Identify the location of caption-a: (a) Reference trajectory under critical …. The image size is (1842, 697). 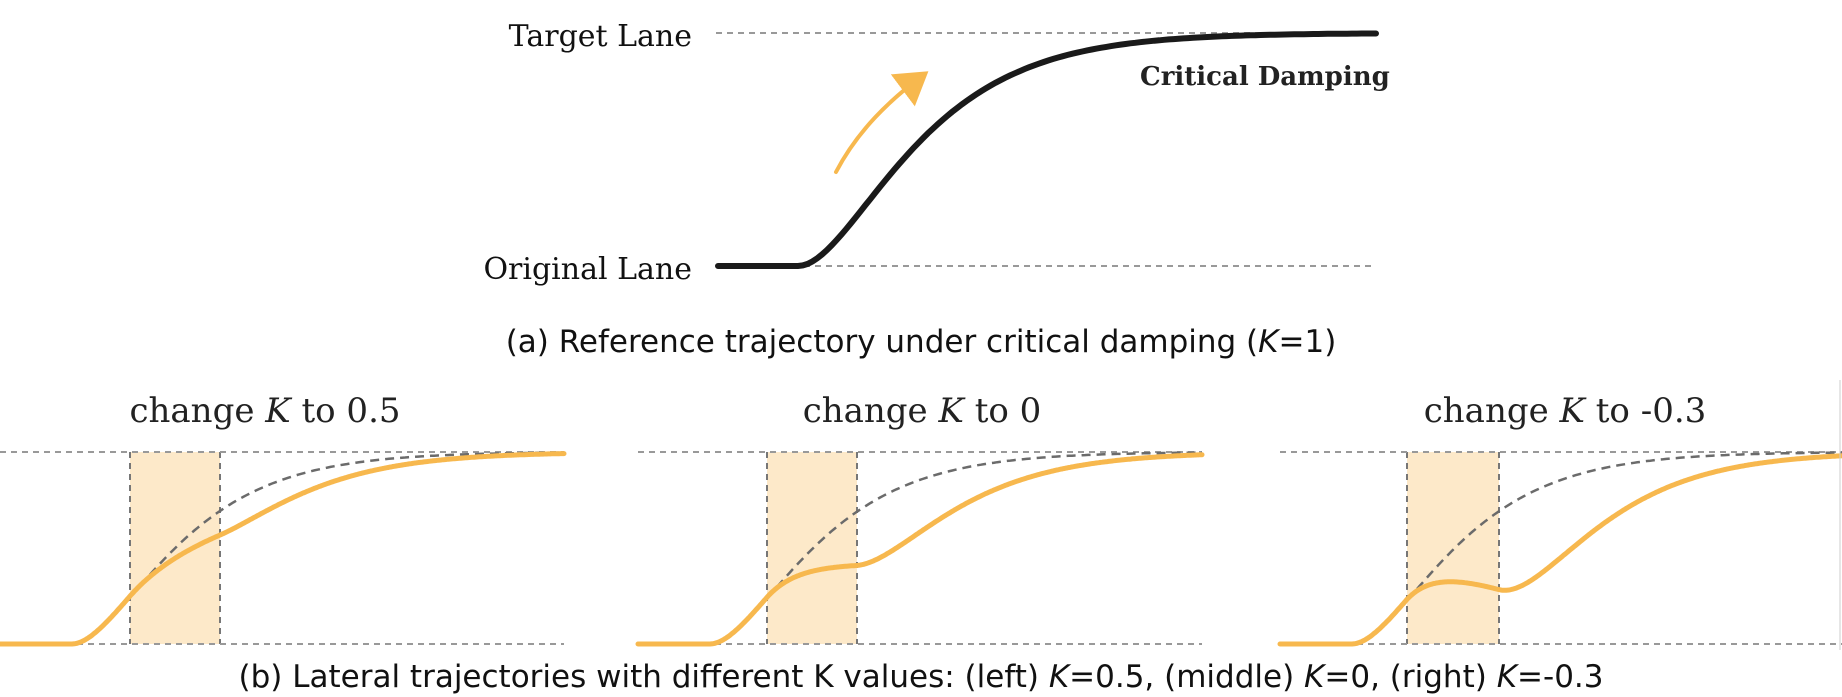
(921, 342).